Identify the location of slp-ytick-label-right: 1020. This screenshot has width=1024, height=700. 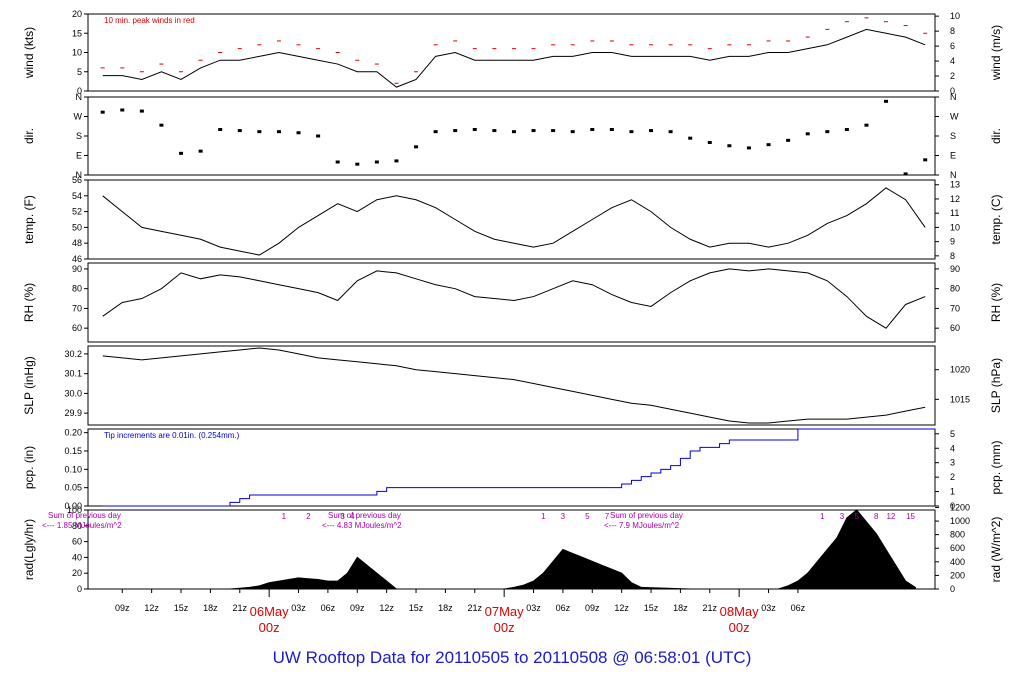
(960, 370).